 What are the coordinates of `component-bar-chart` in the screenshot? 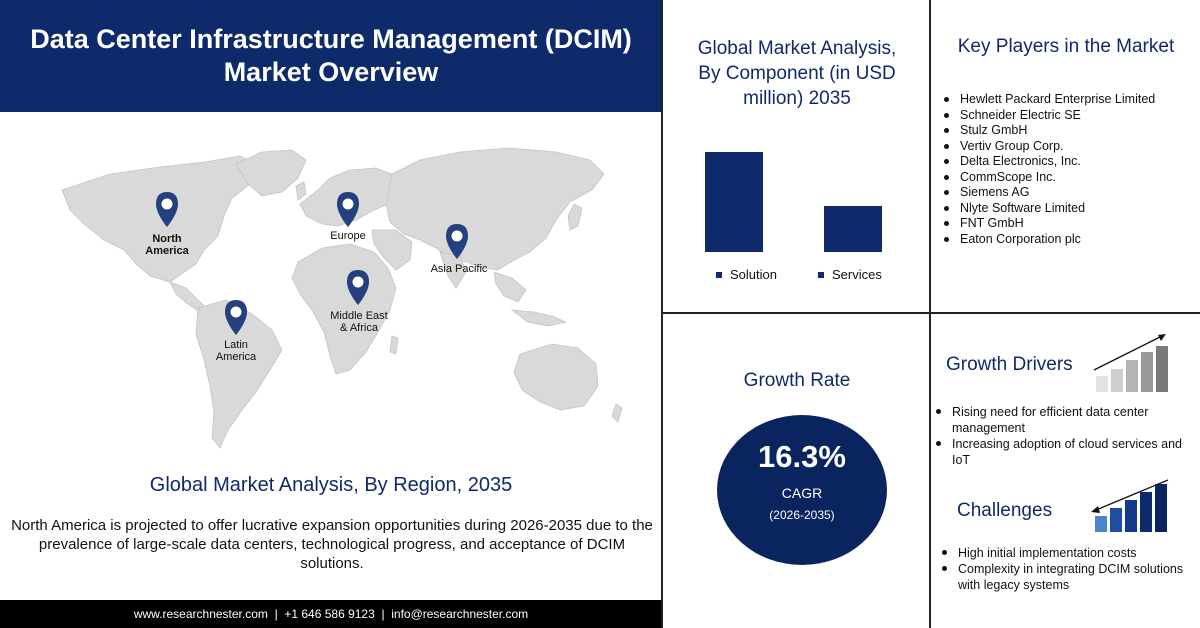 It's located at (793, 202).